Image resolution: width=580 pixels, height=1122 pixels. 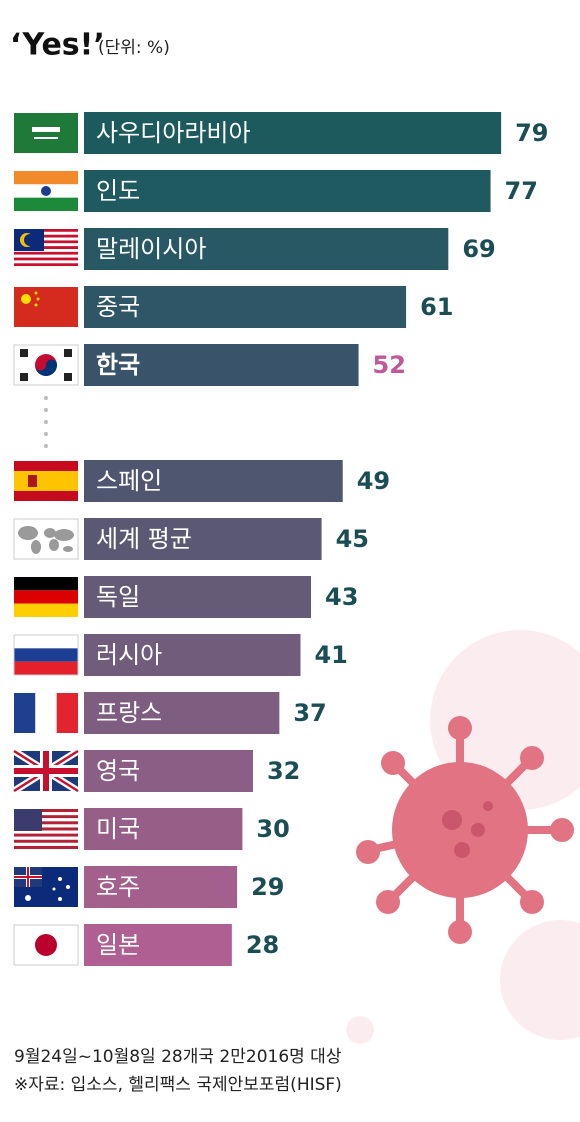 What do you see at coordinates (478, 249) in the screenshot?
I see `value-label: 69` at bounding box center [478, 249].